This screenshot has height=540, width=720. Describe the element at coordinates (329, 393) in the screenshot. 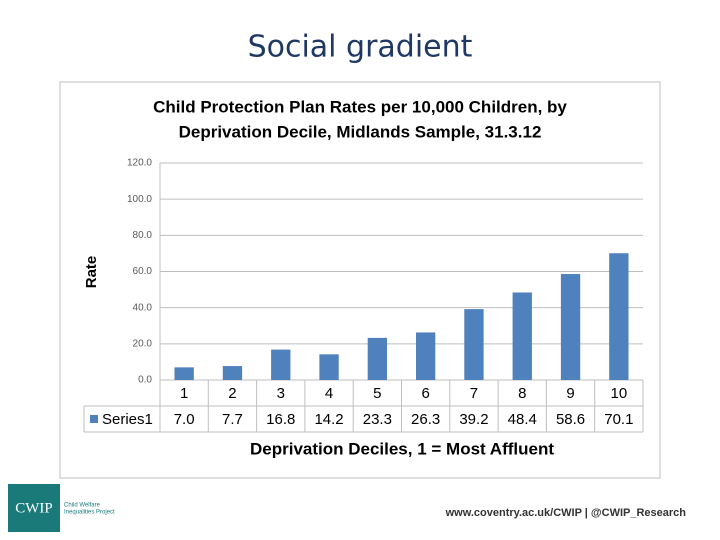

I see `x-tick-label: 4` at that location.